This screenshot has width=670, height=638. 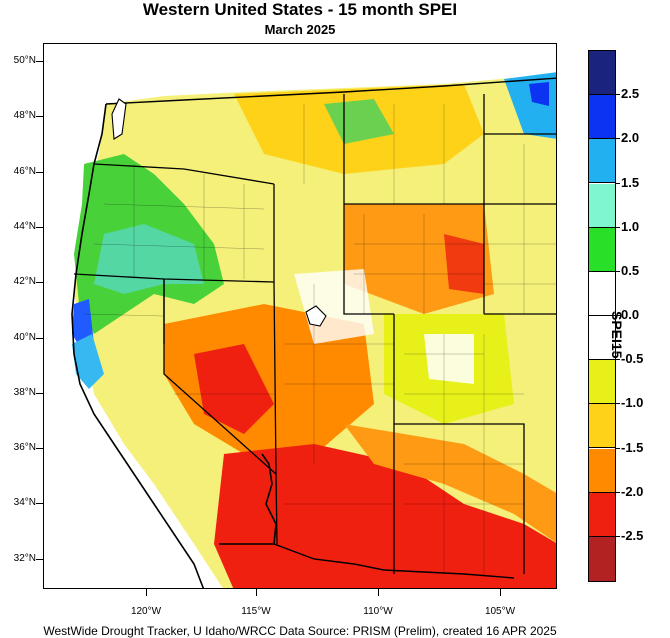 I want to click on region-ne-deep-blue, so click(x=539, y=94).